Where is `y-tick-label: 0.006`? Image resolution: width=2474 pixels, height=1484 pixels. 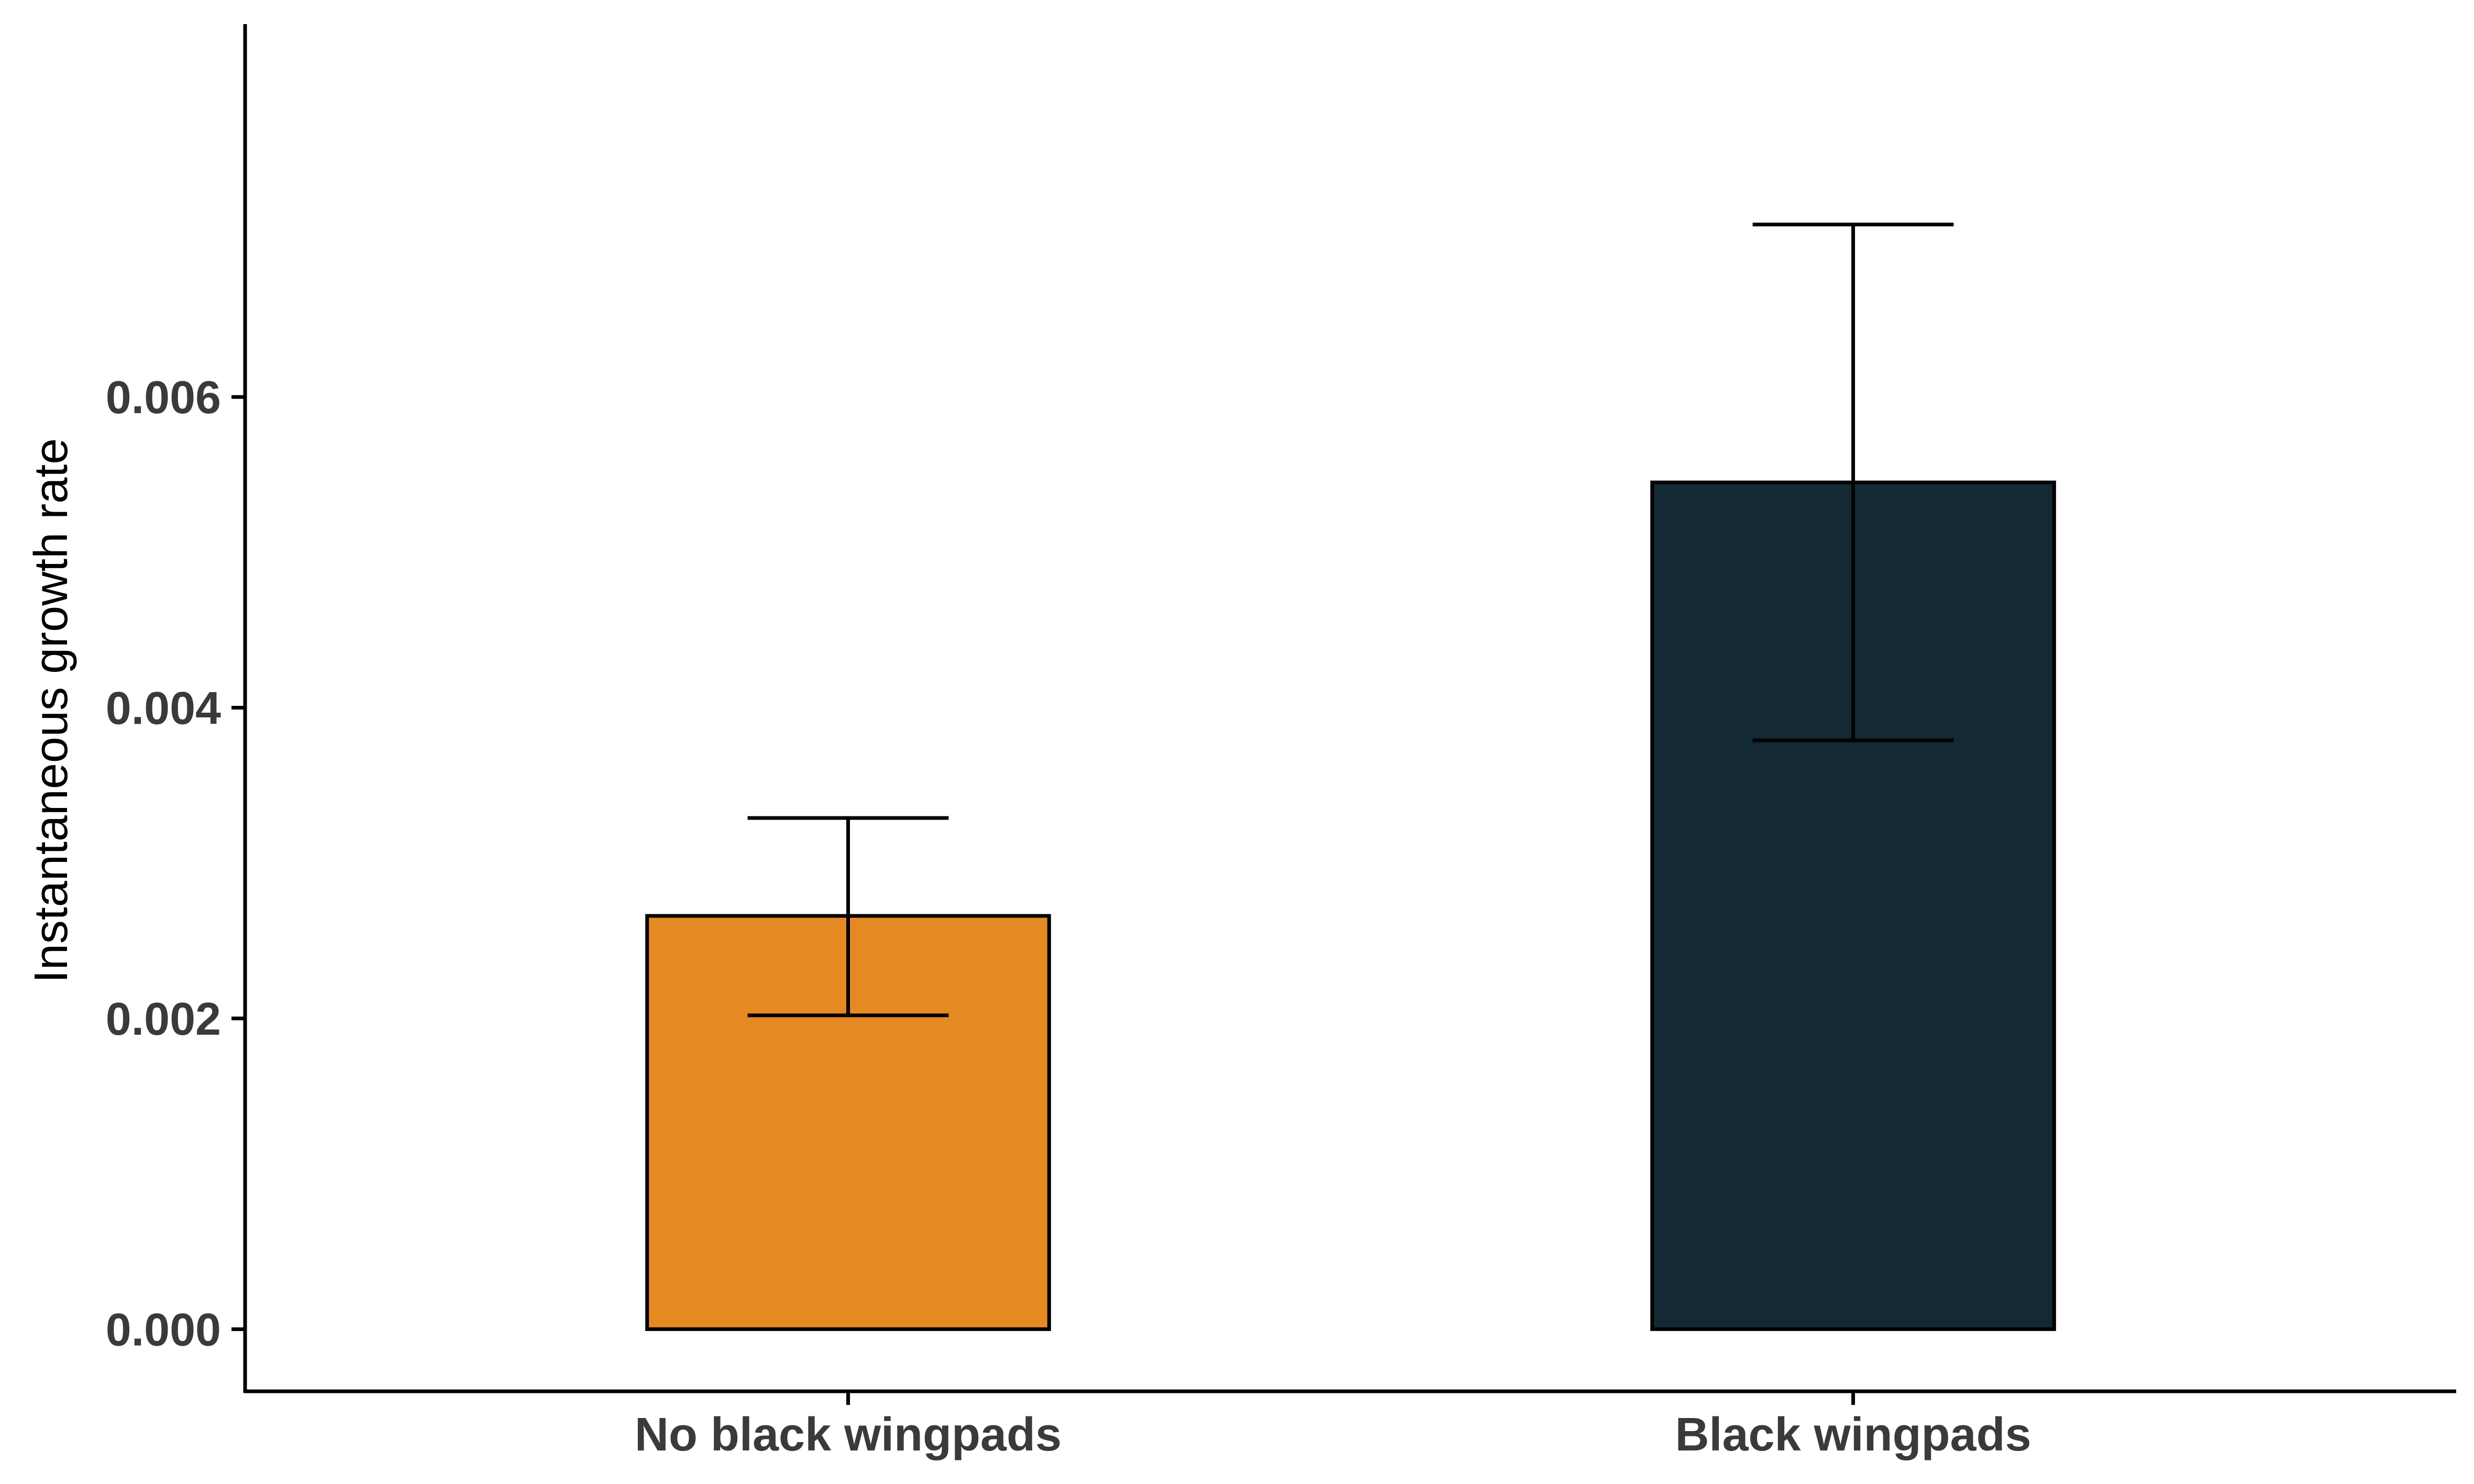 y-tick-label: 0.006 is located at coordinates (163, 397).